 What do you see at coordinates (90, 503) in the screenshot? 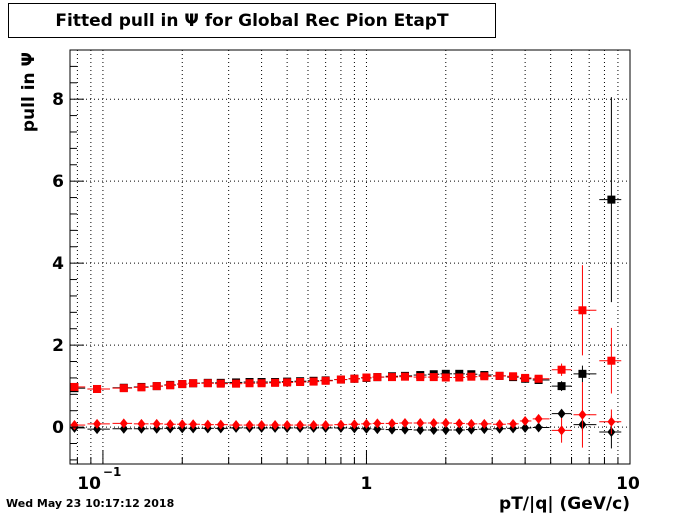
I see `timestamp: Wed May 23 10:17:12 2018` at bounding box center [90, 503].